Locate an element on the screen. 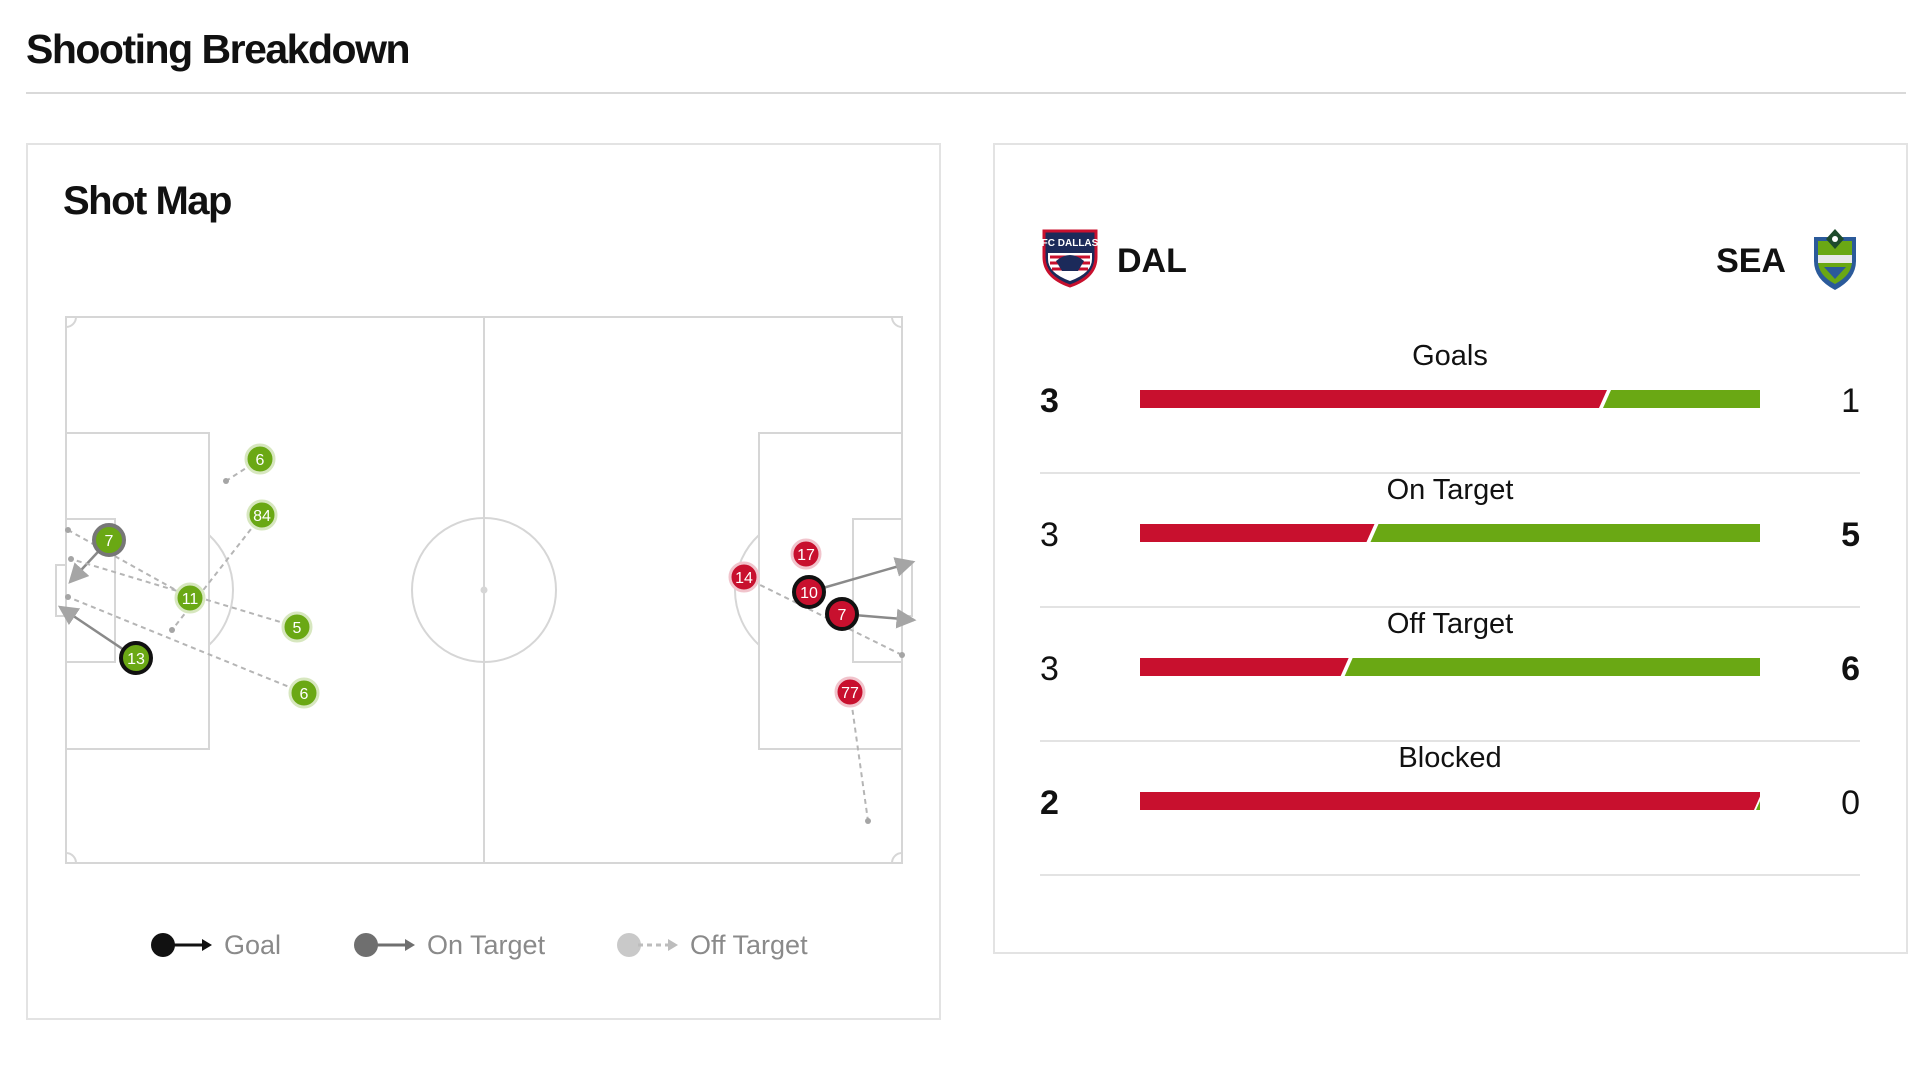  away-shot-trajectories is located at coordinates (181, 576).